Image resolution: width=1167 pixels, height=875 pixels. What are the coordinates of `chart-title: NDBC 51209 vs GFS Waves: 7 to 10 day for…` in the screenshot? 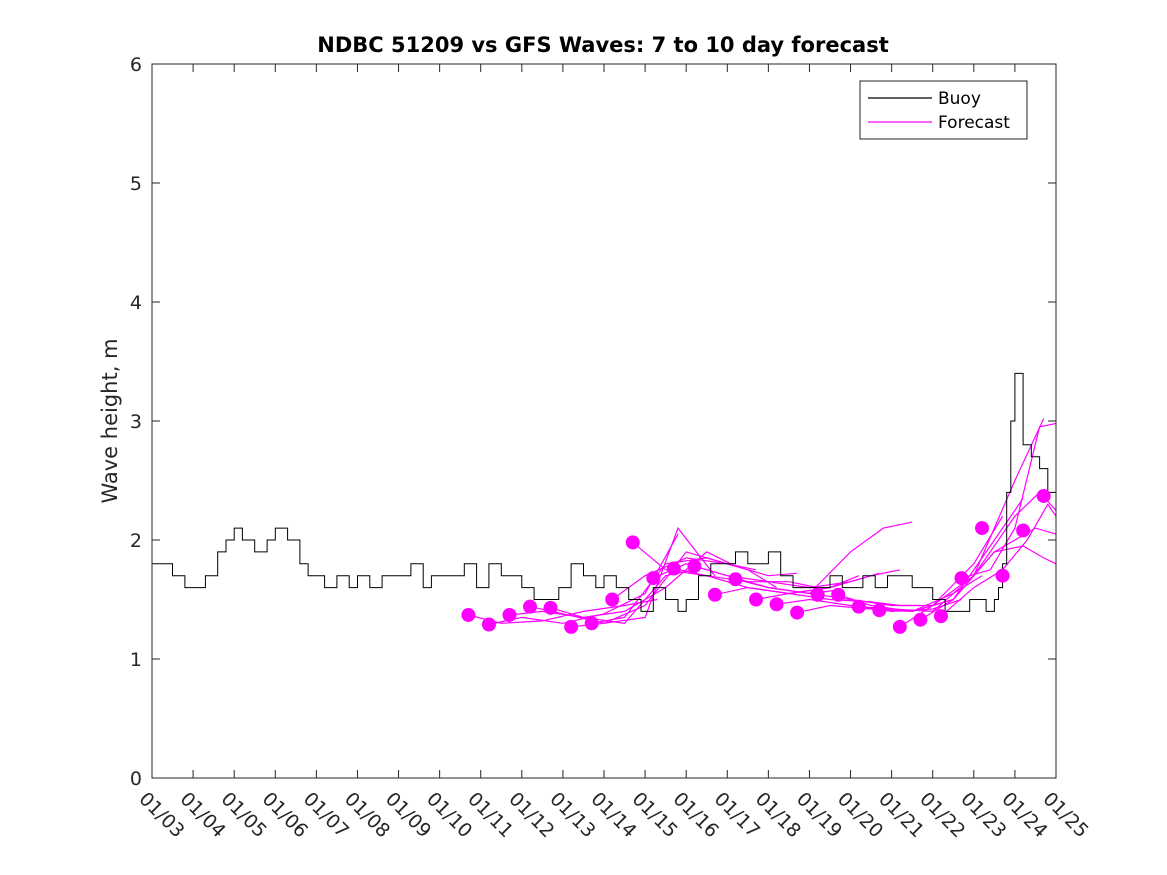 It's located at (602, 45).